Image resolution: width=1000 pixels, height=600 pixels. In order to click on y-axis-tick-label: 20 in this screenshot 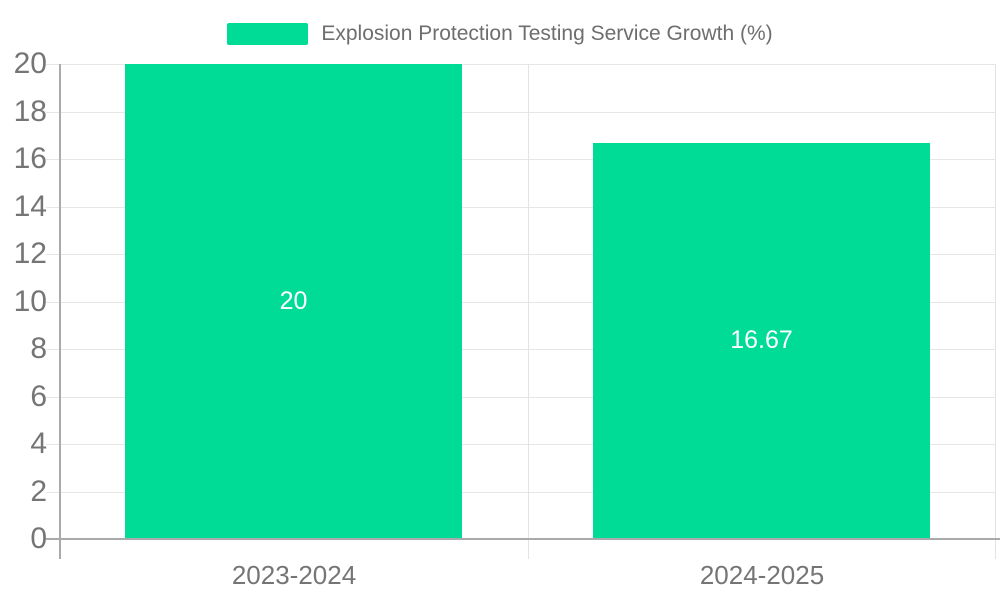, I will do `click(30, 63)`.